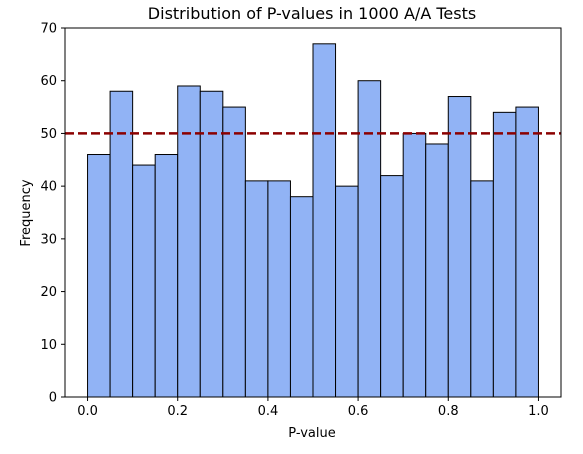  What do you see at coordinates (48, 239) in the screenshot?
I see `y-tick-label: 30` at bounding box center [48, 239].